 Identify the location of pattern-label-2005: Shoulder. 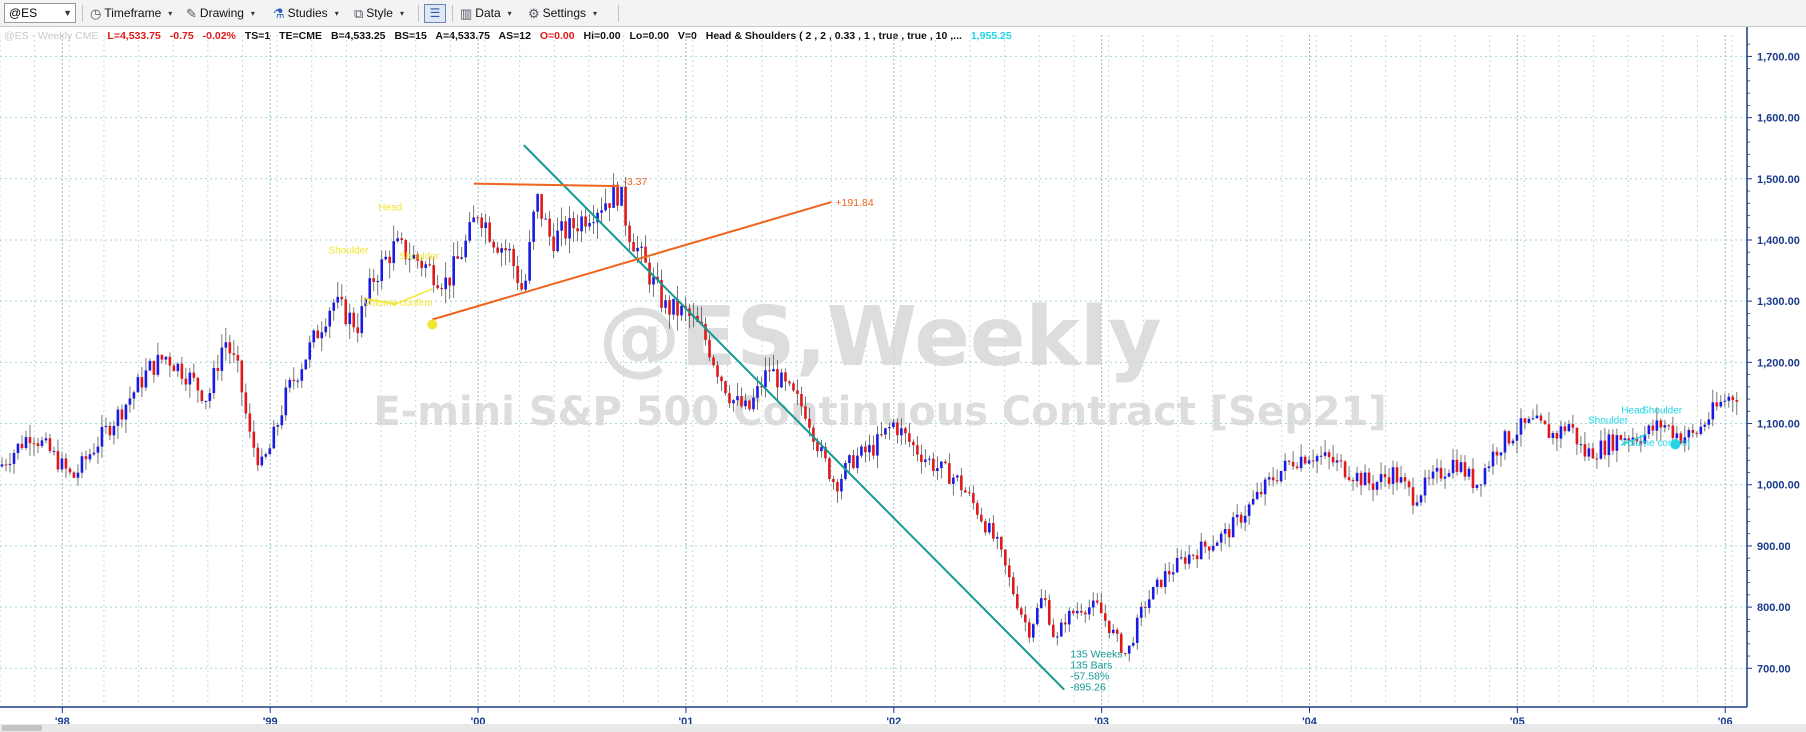
(1662, 411).